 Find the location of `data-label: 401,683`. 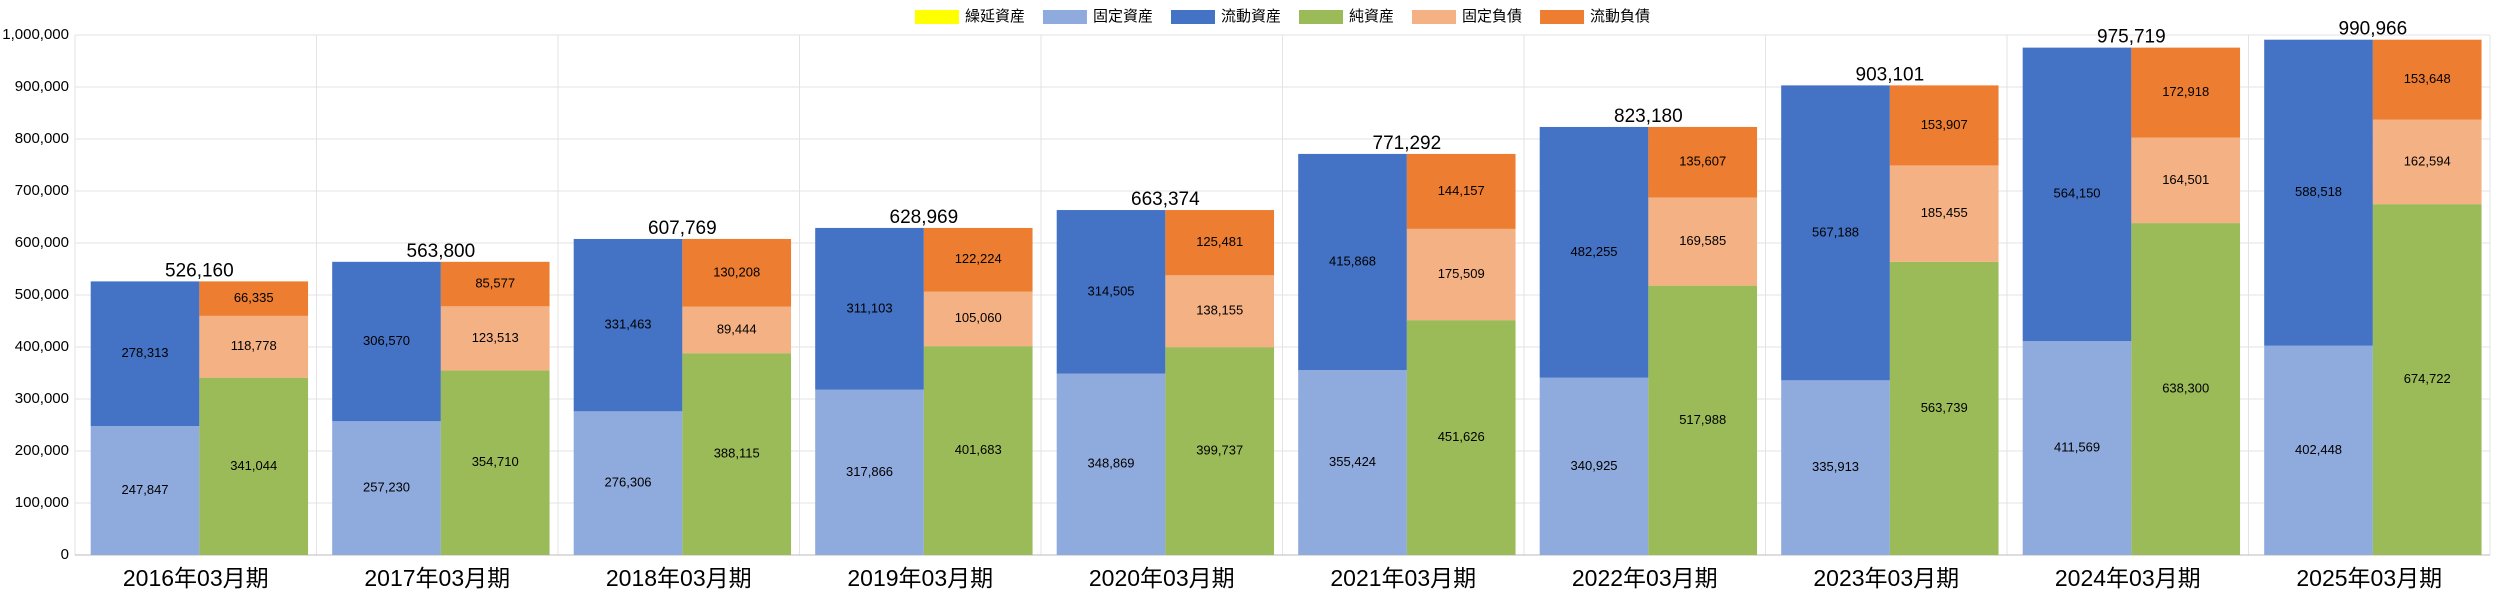

data-label: 401,683 is located at coordinates (978, 449).